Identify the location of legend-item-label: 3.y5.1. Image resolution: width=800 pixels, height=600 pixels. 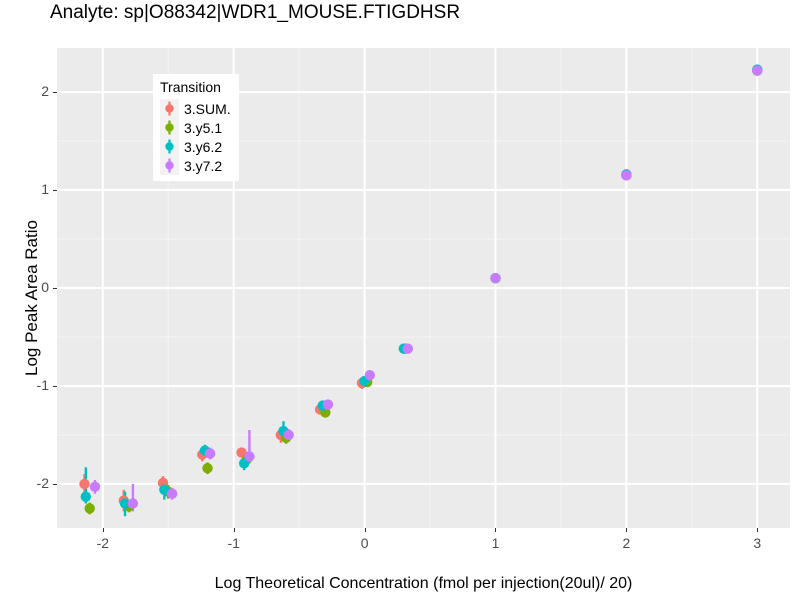
(203, 127).